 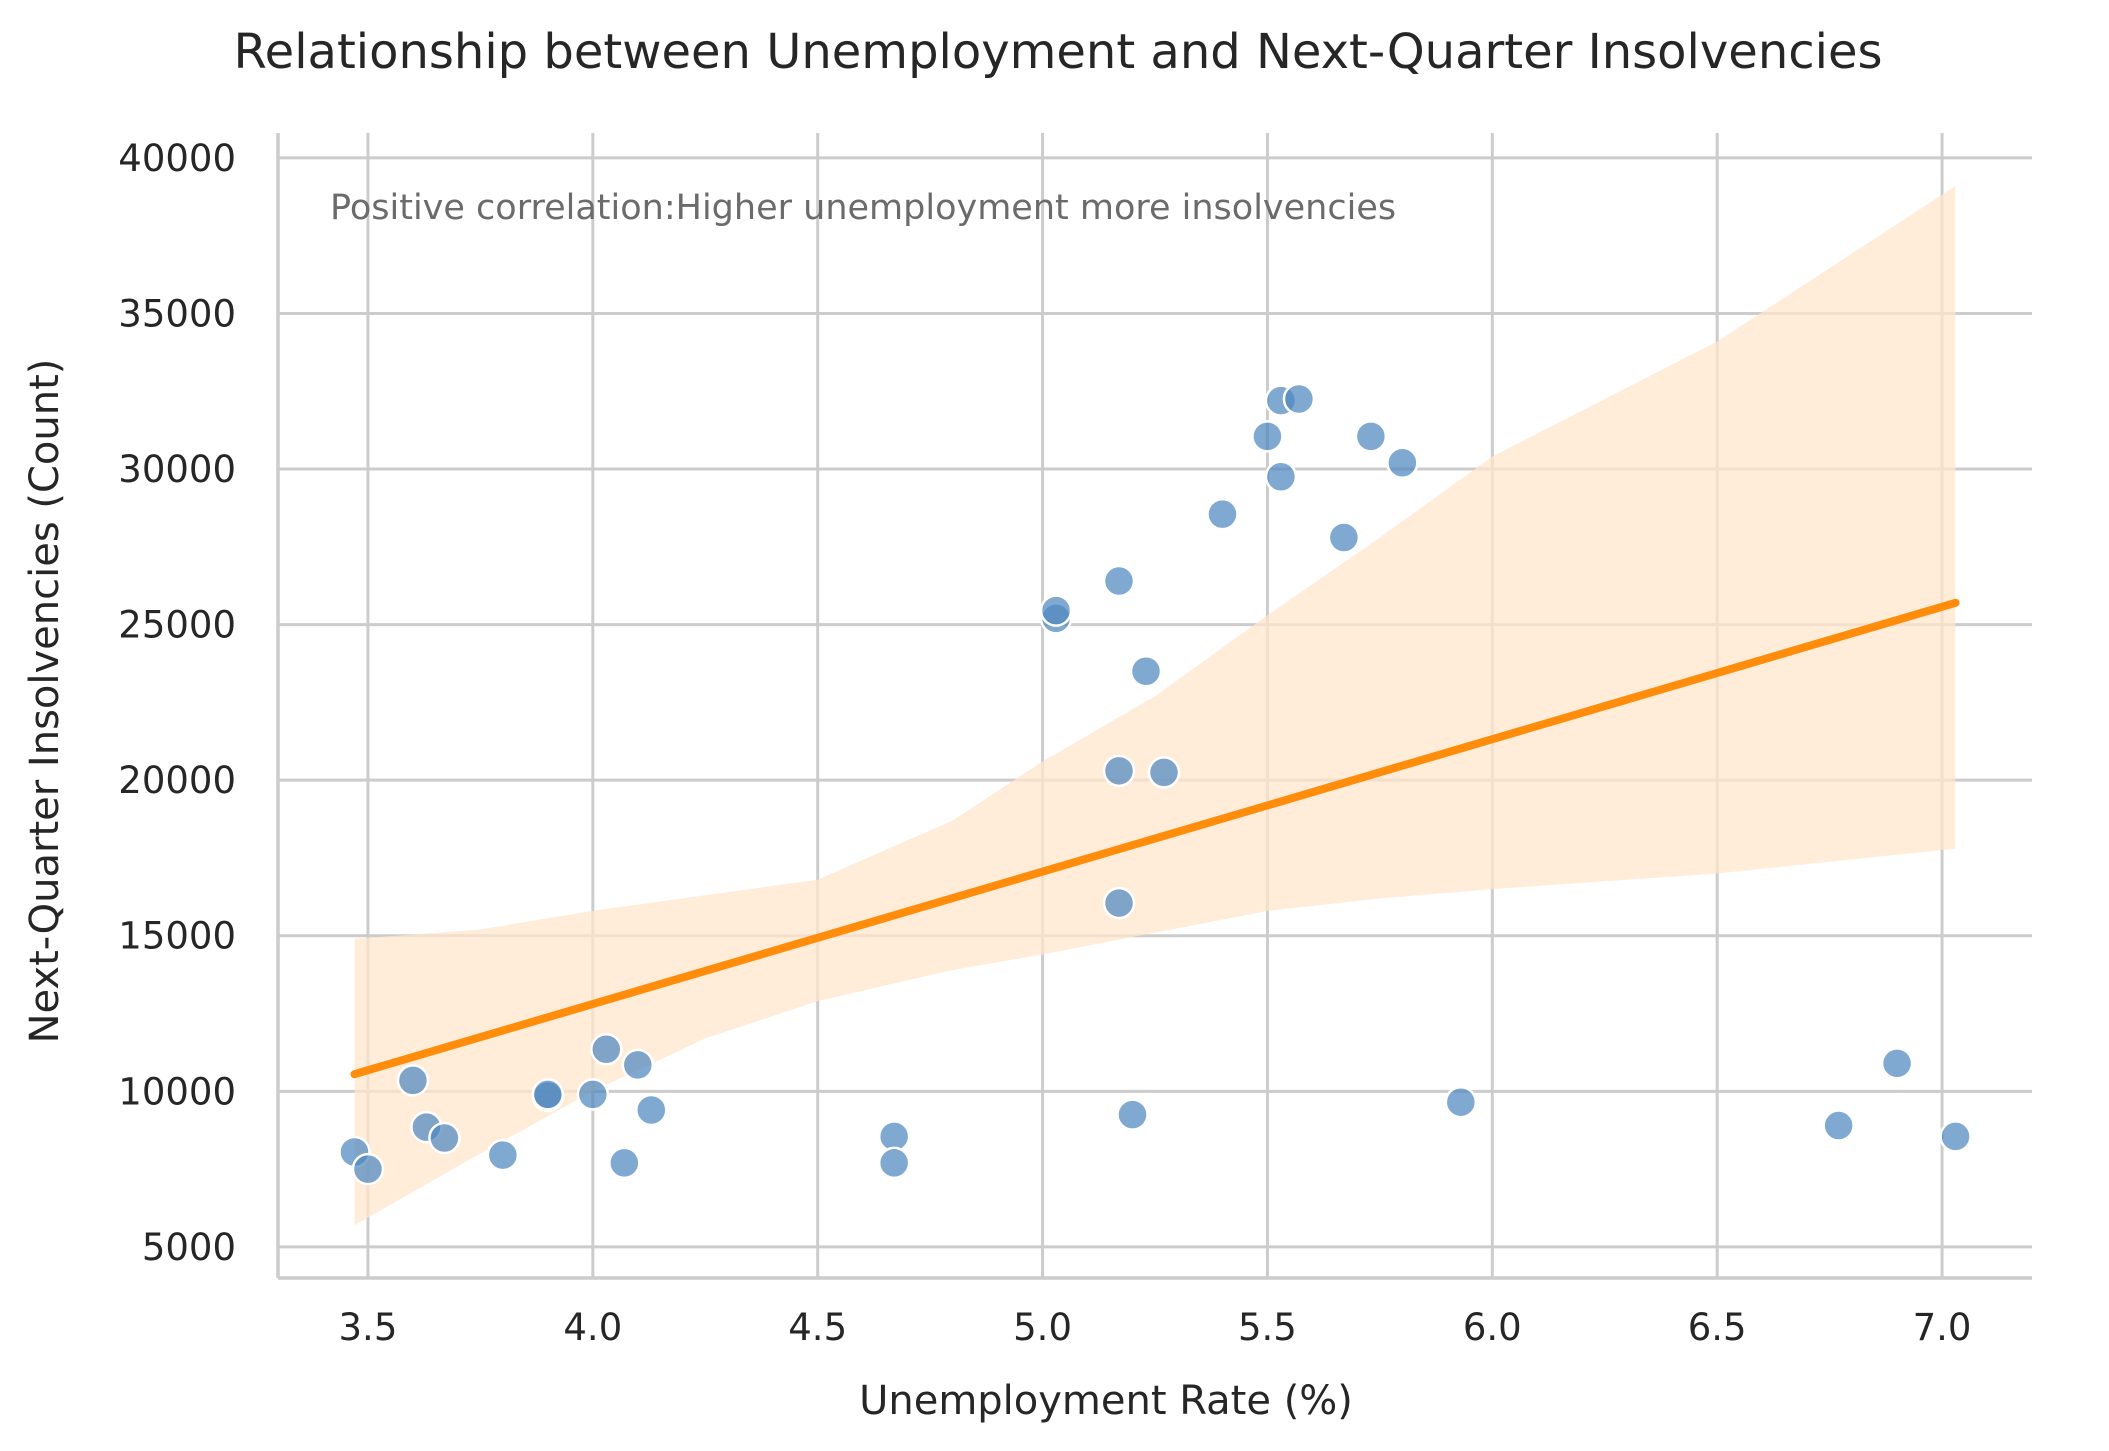 I want to click on x-tick-label: 4.0, so click(x=592, y=1327).